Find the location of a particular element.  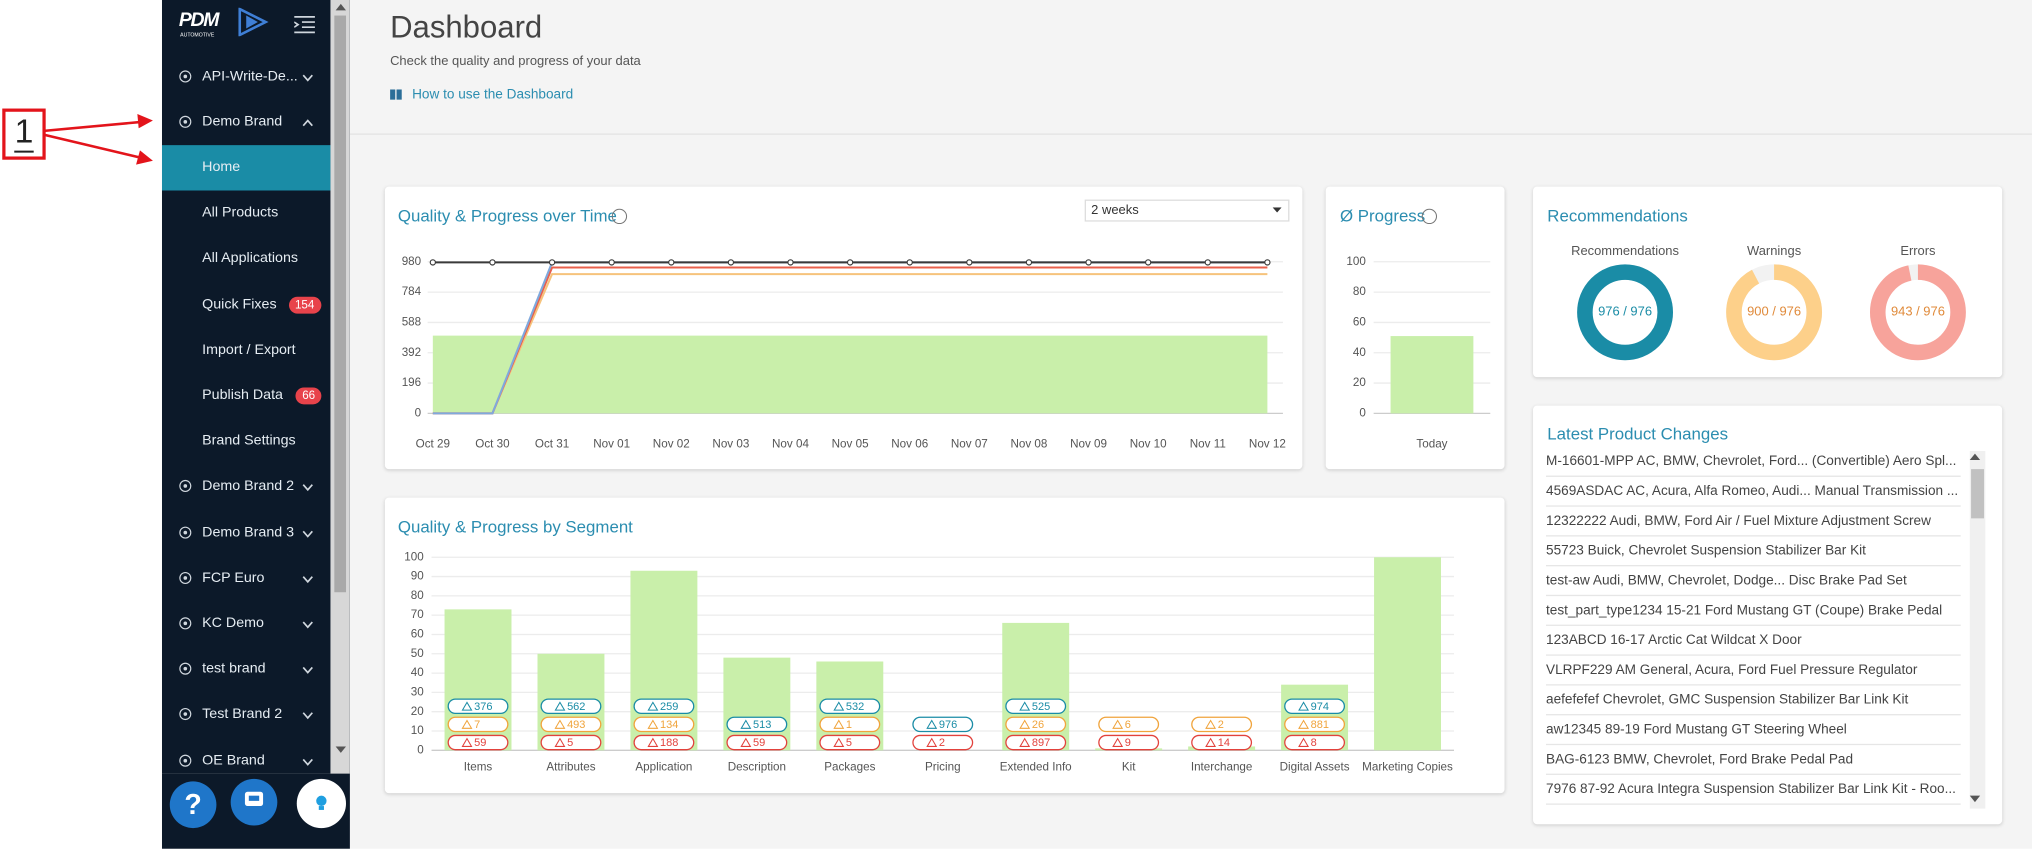

nav-item: Home is located at coordinates (246, 167).